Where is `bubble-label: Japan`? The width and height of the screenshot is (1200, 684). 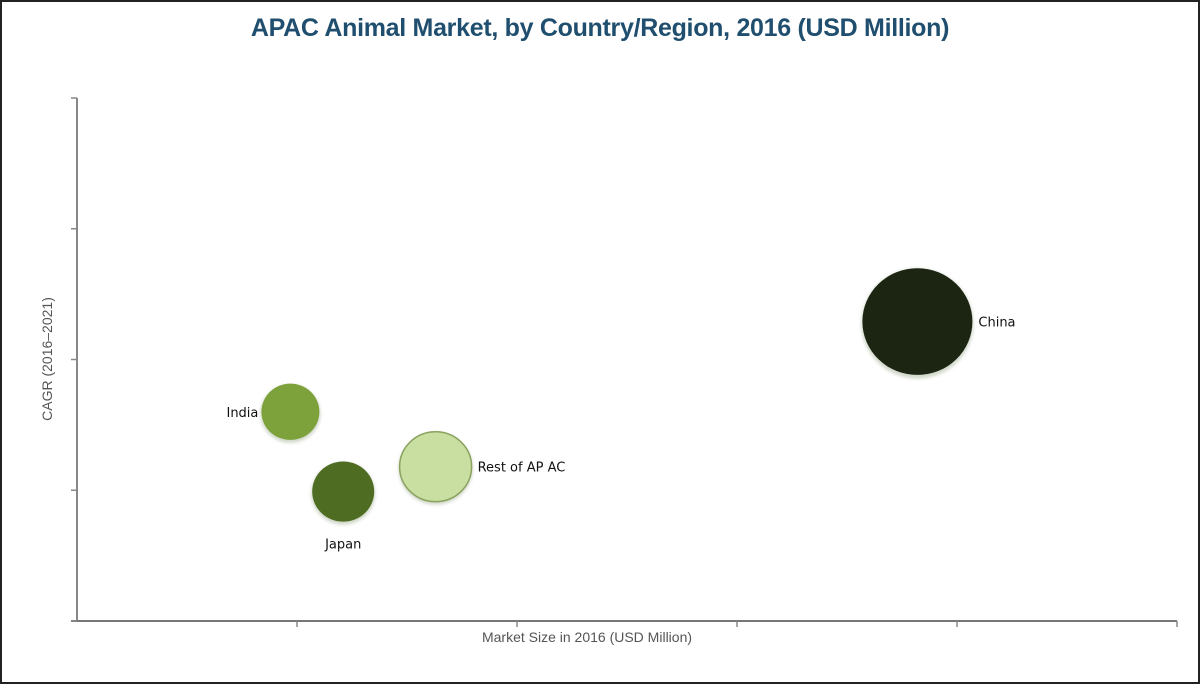
bubble-label: Japan is located at coordinates (342, 545).